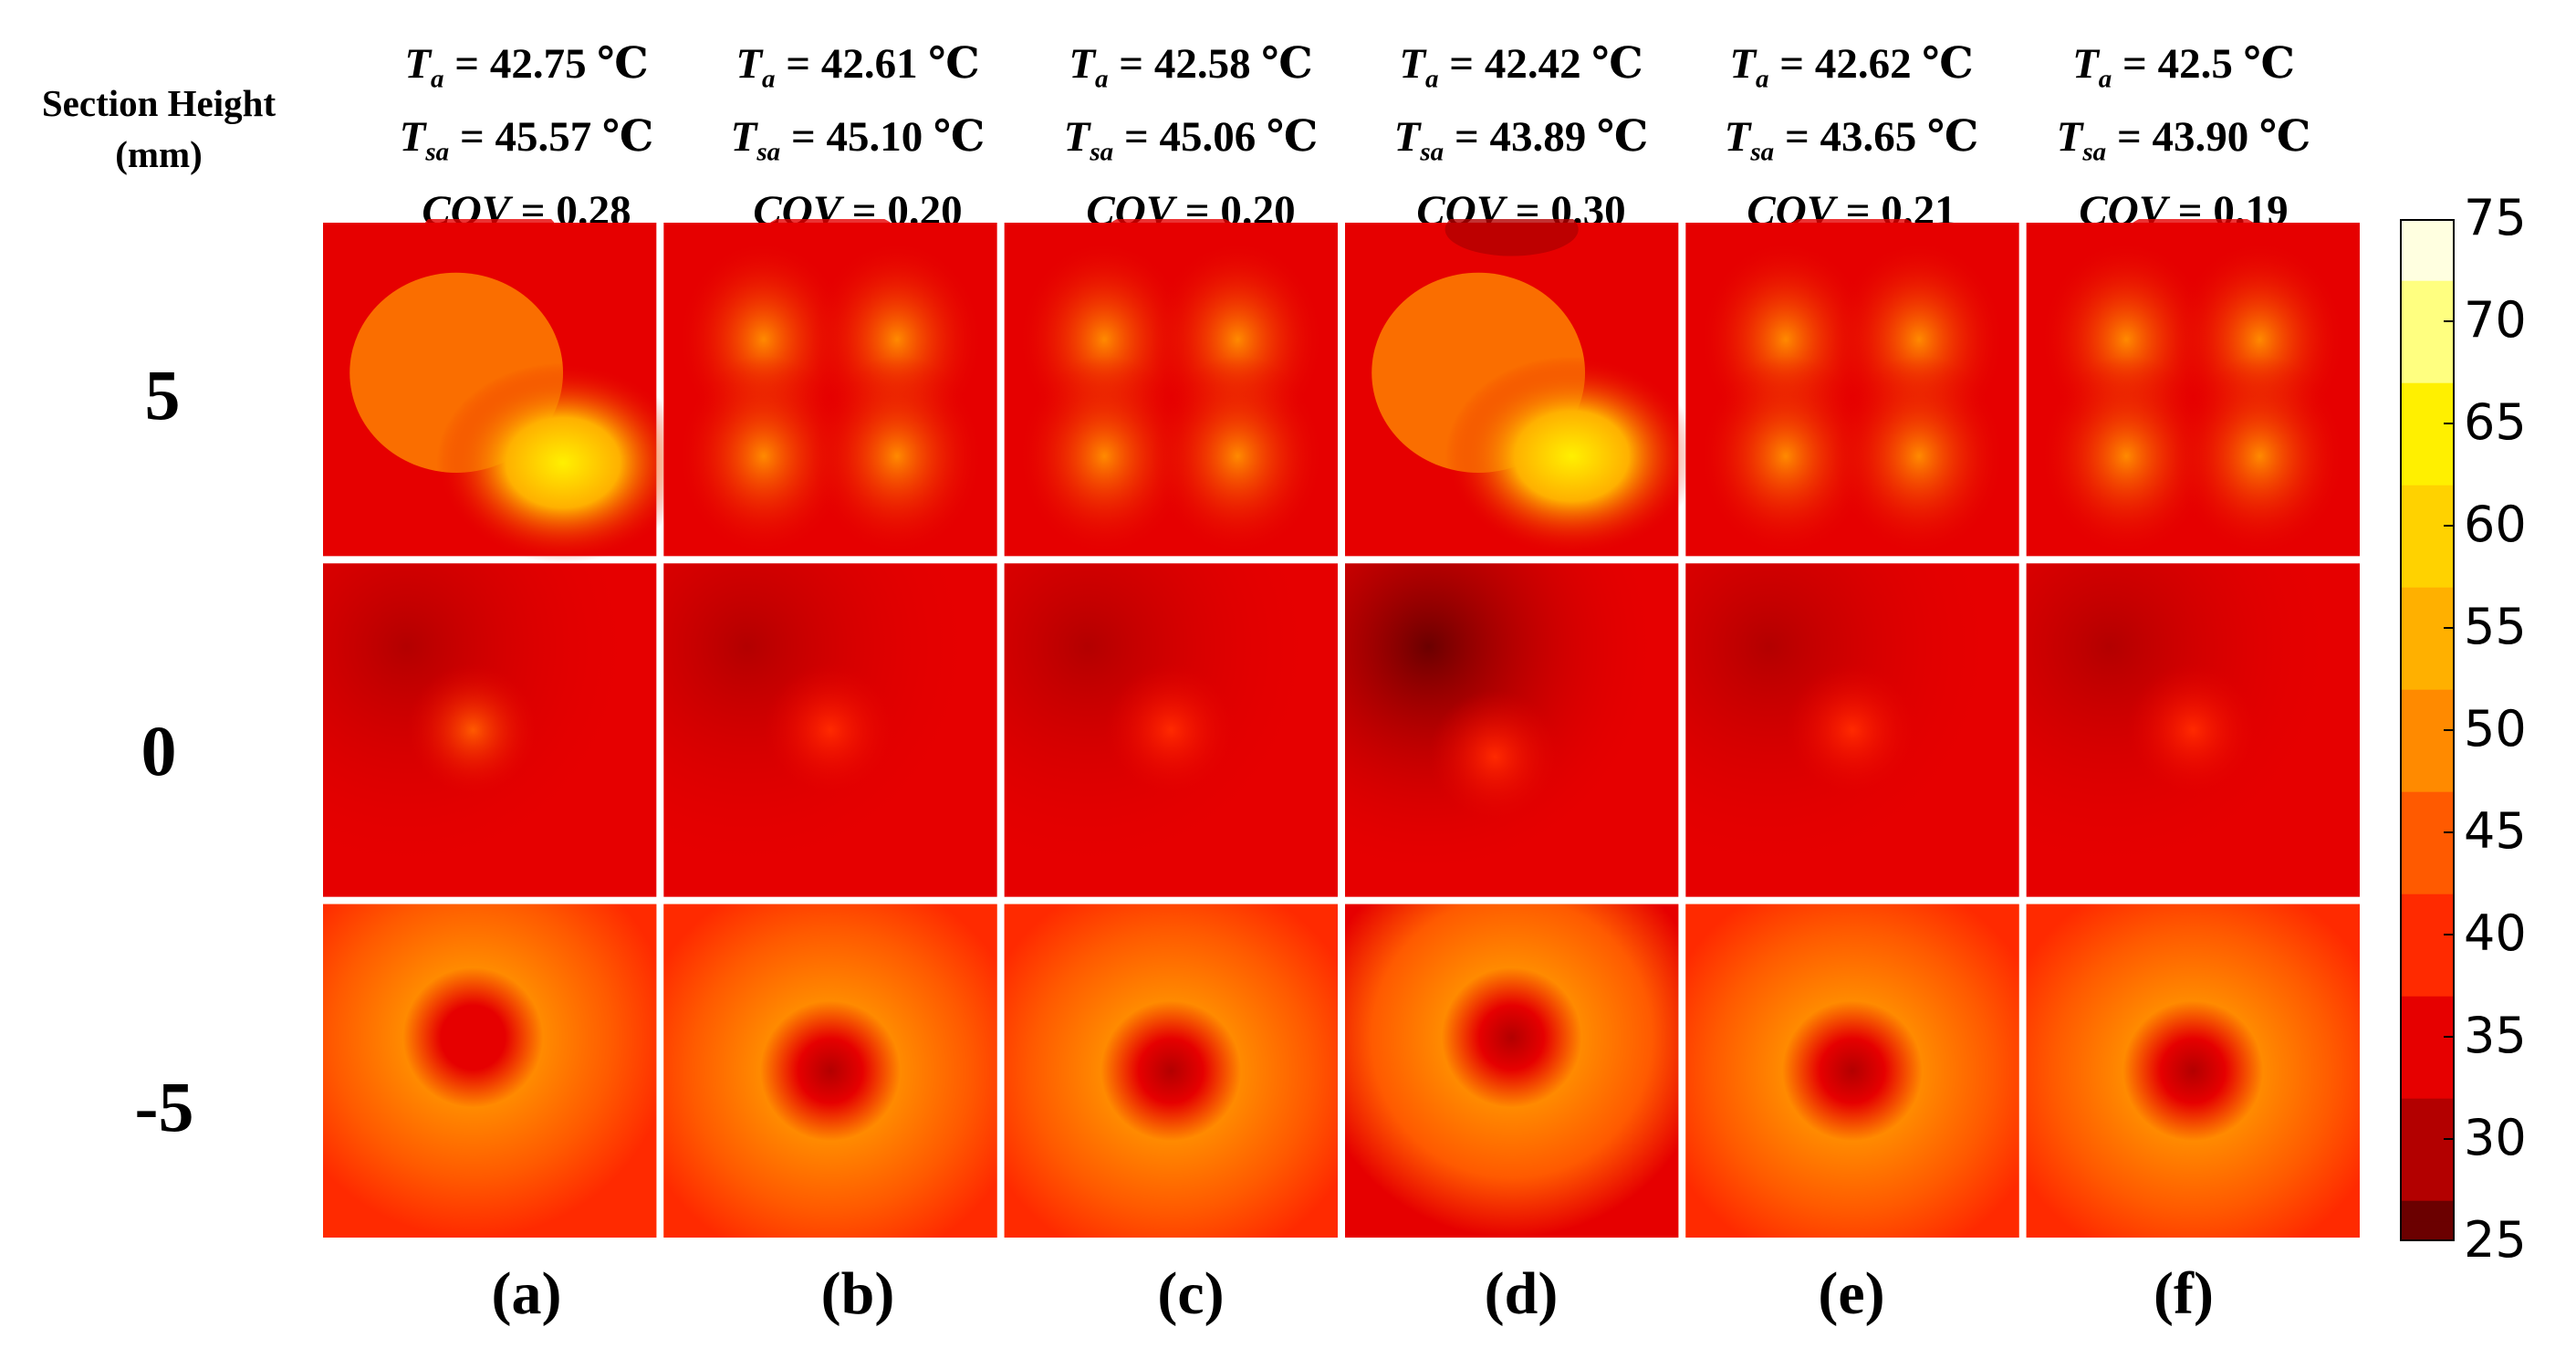  What do you see at coordinates (2183, 137) in the screenshot?
I see `column-header-f: Ta = 42.5 ℃ Tsa = 43.90 ℃ COV = 0.19` at bounding box center [2183, 137].